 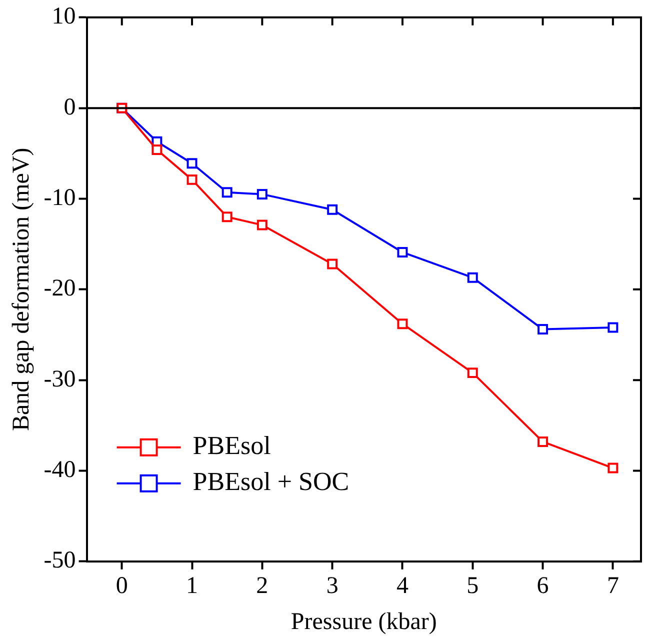 I want to click on y-tick-label: -20, so click(x=60, y=289).